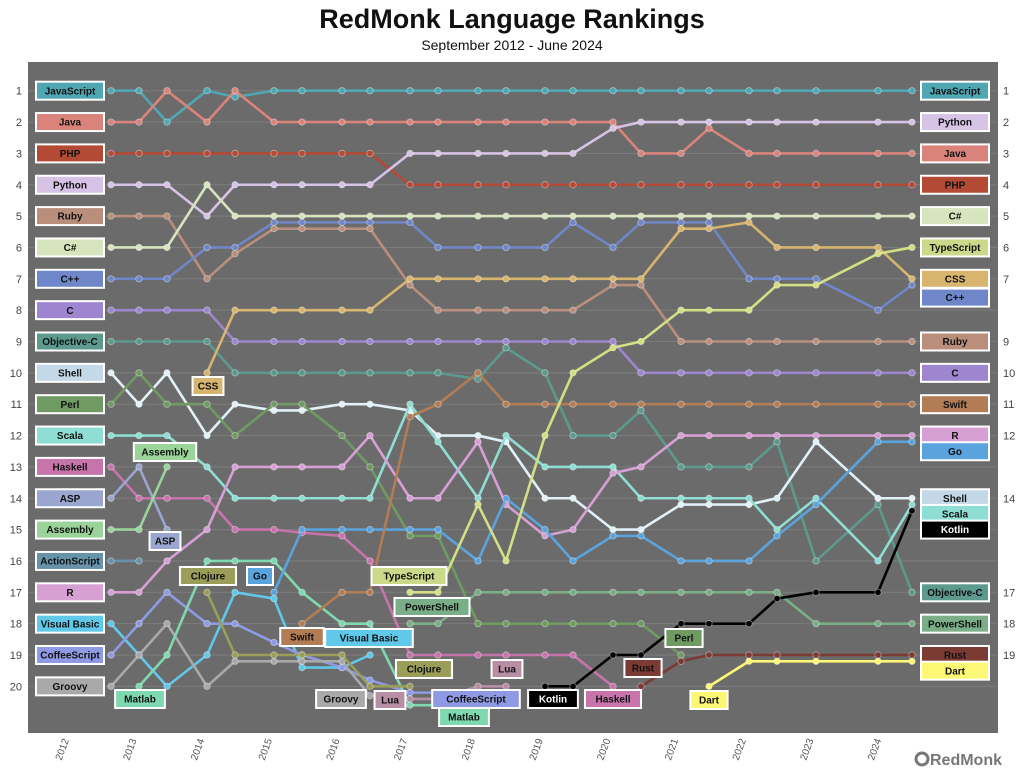 The image size is (1024, 781). What do you see at coordinates (955, 247) in the screenshot?
I see `right-series-label: TypeScript` at bounding box center [955, 247].